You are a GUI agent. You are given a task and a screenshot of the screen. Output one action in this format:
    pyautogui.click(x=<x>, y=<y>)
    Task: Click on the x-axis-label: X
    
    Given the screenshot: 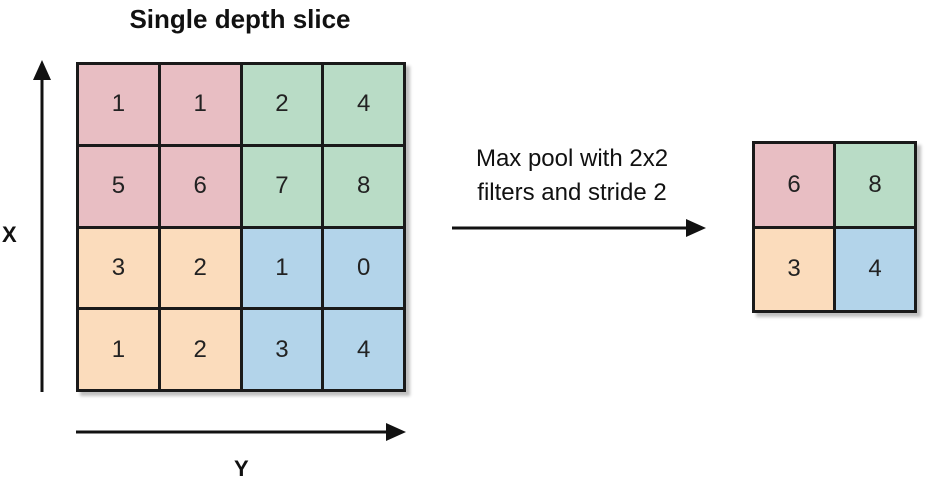 What is the action you would take?
    pyautogui.click(x=9, y=234)
    